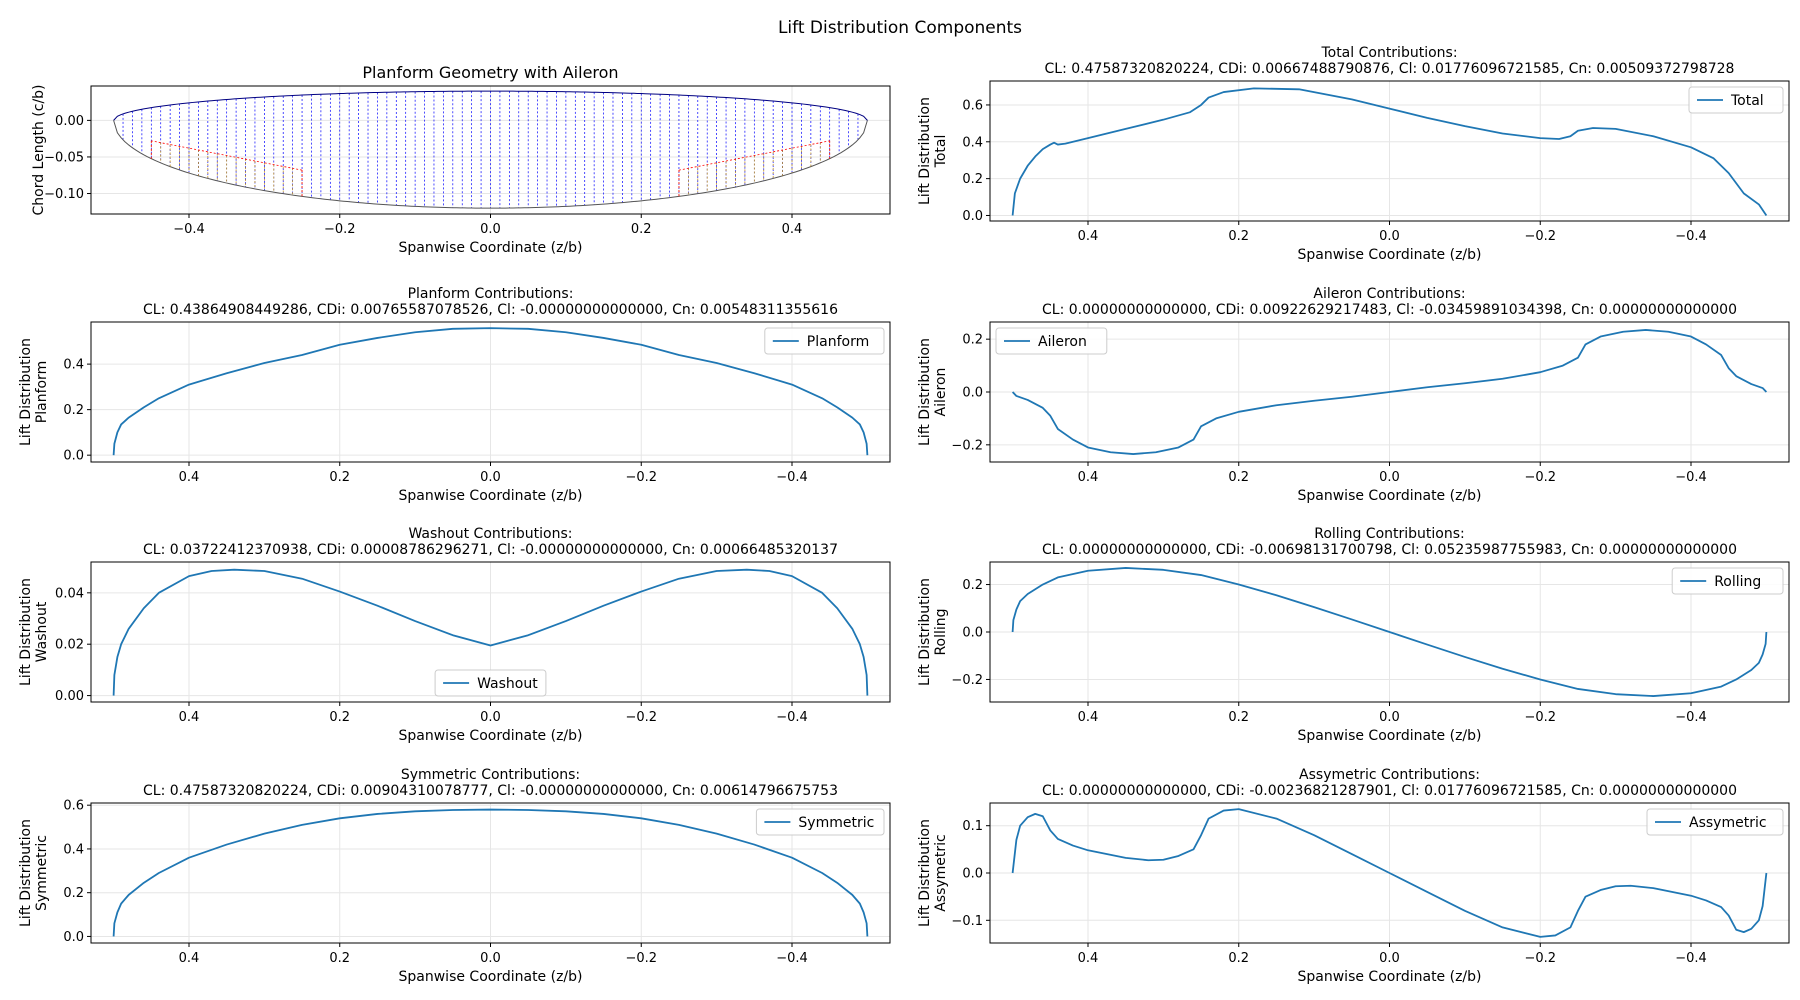  What do you see at coordinates (1389, 534) in the screenshot?
I see `chart-title-line1: Rolling Contributions:` at bounding box center [1389, 534].